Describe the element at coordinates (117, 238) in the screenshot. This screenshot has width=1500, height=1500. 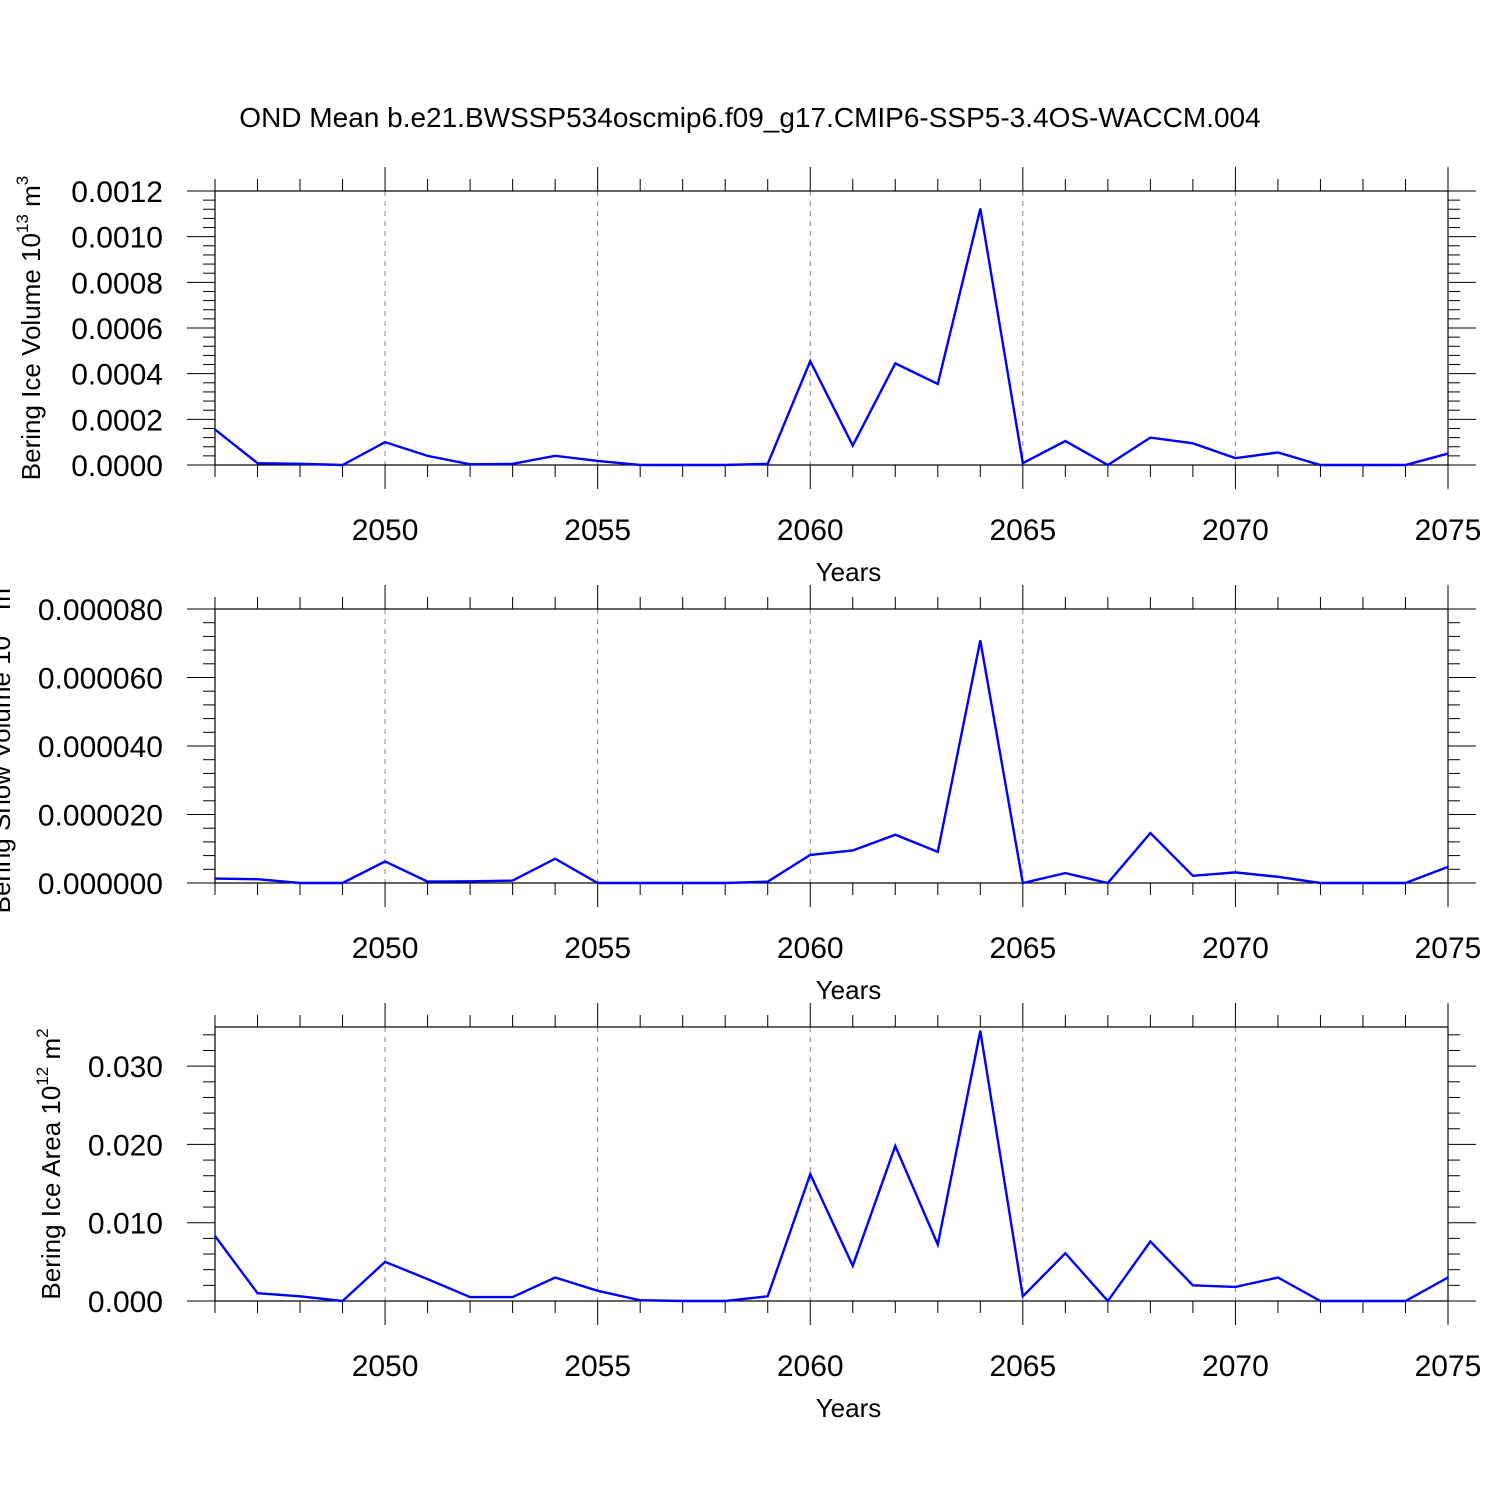
I see `y-tick-label: 0.0010` at that location.